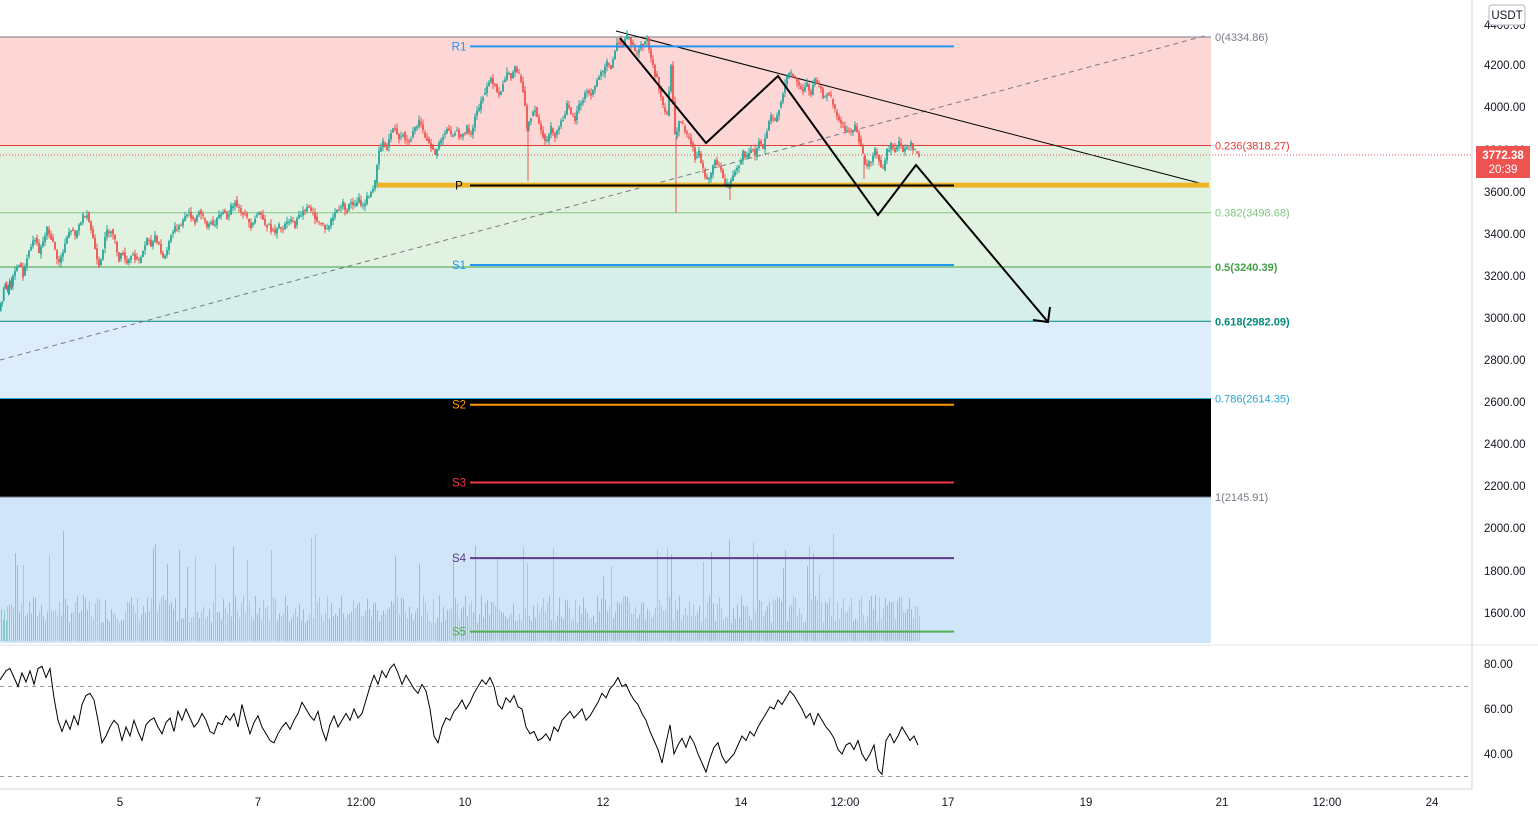 This screenshot has height=816, width=1538. Describe the element at coordinates (835, 180) in the screenshot. I see `projection-drawing` at that location.